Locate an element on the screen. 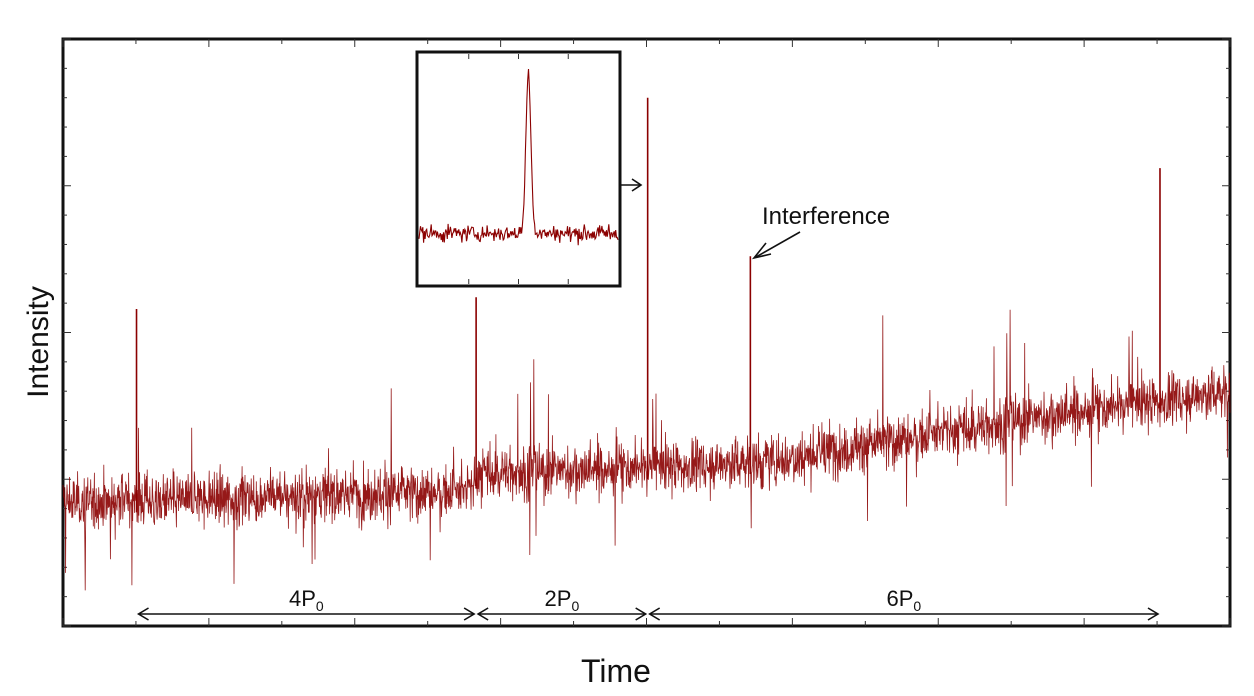 This screenshot has height=696, width=1254. period-label-2: 2P0 is located at coordinates (562, 600).